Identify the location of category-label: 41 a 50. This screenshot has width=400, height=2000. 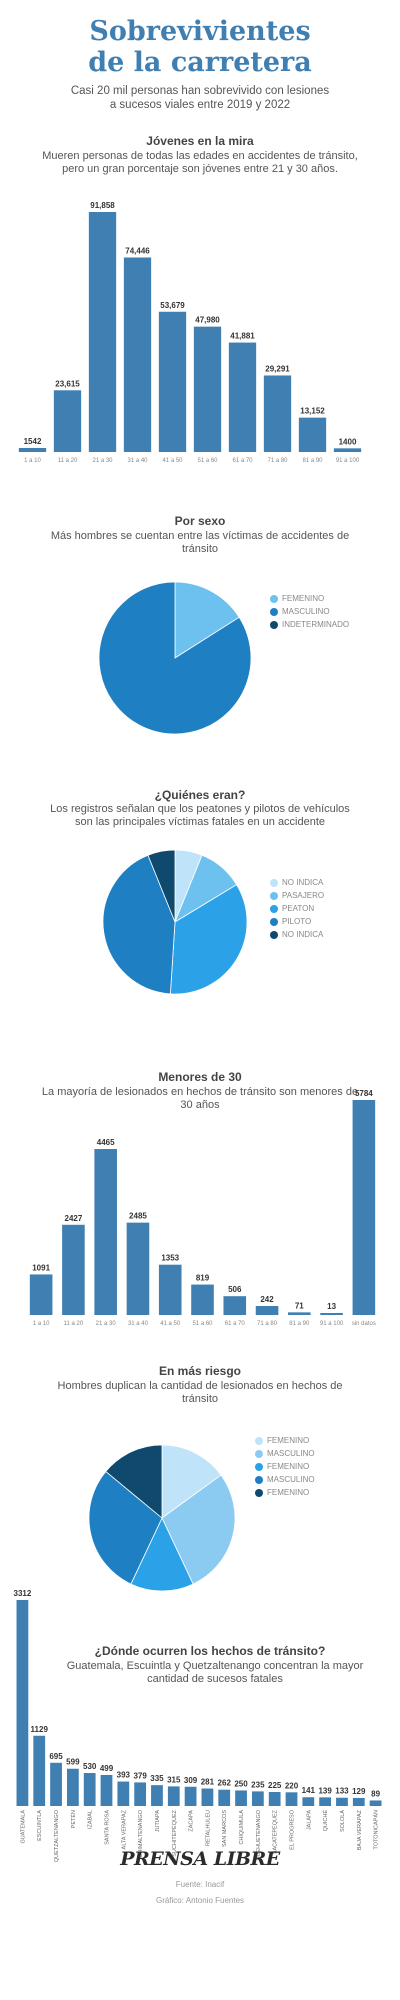
(172, 461).